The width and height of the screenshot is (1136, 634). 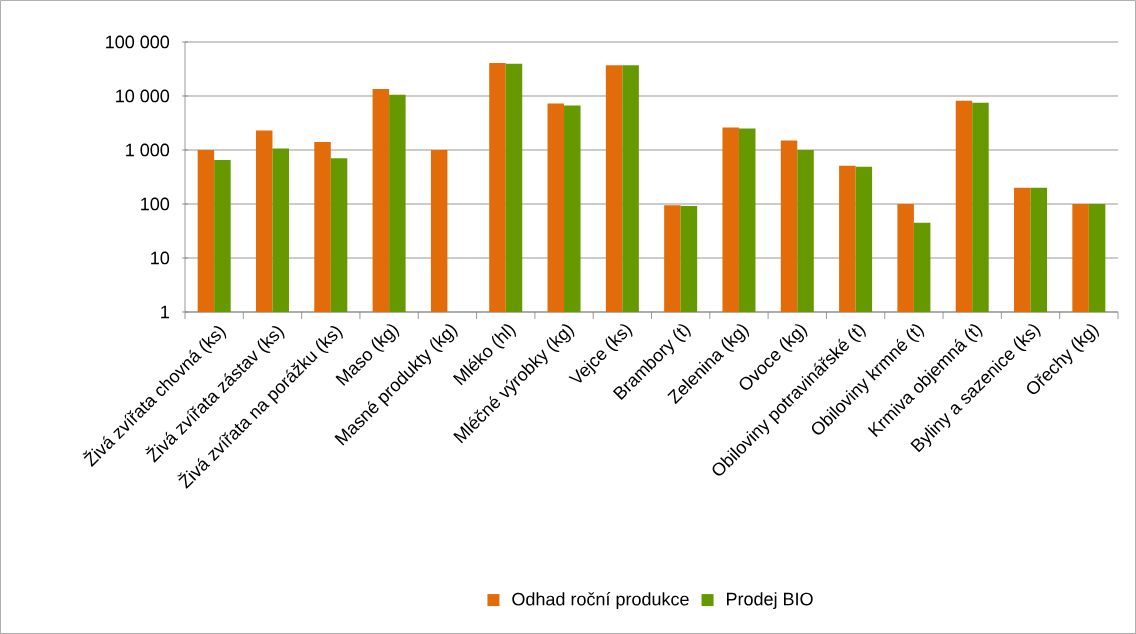 I want to click on y-tick-label: 1 000, so click(x=148, y=150).